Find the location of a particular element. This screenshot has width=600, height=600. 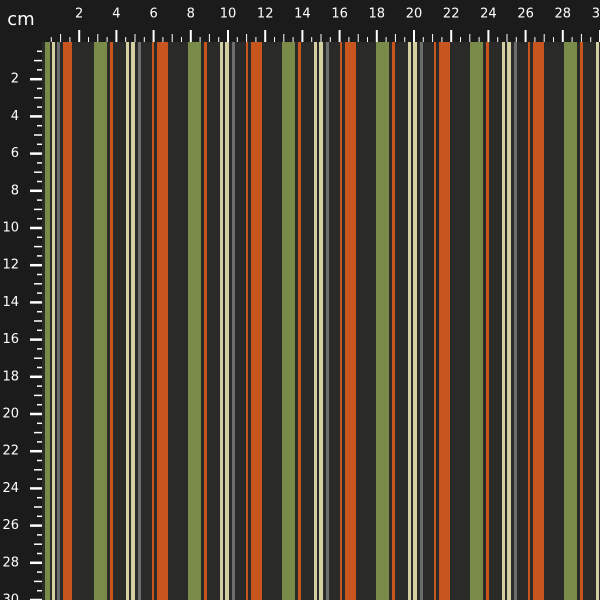

left-ruler-label: 20 is located at coordinates (10, 414).